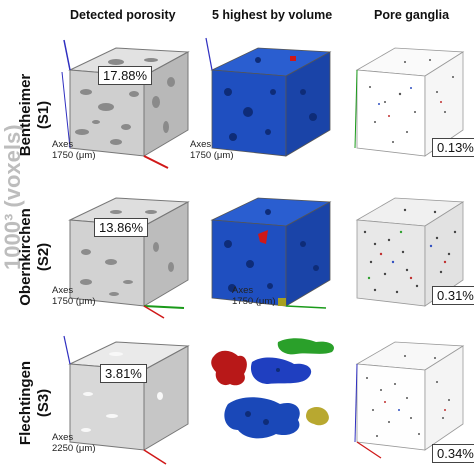 The width and height of the screenshot is (474, 474). I want to click on highest-volume-cube-s2, so click(271, 253).